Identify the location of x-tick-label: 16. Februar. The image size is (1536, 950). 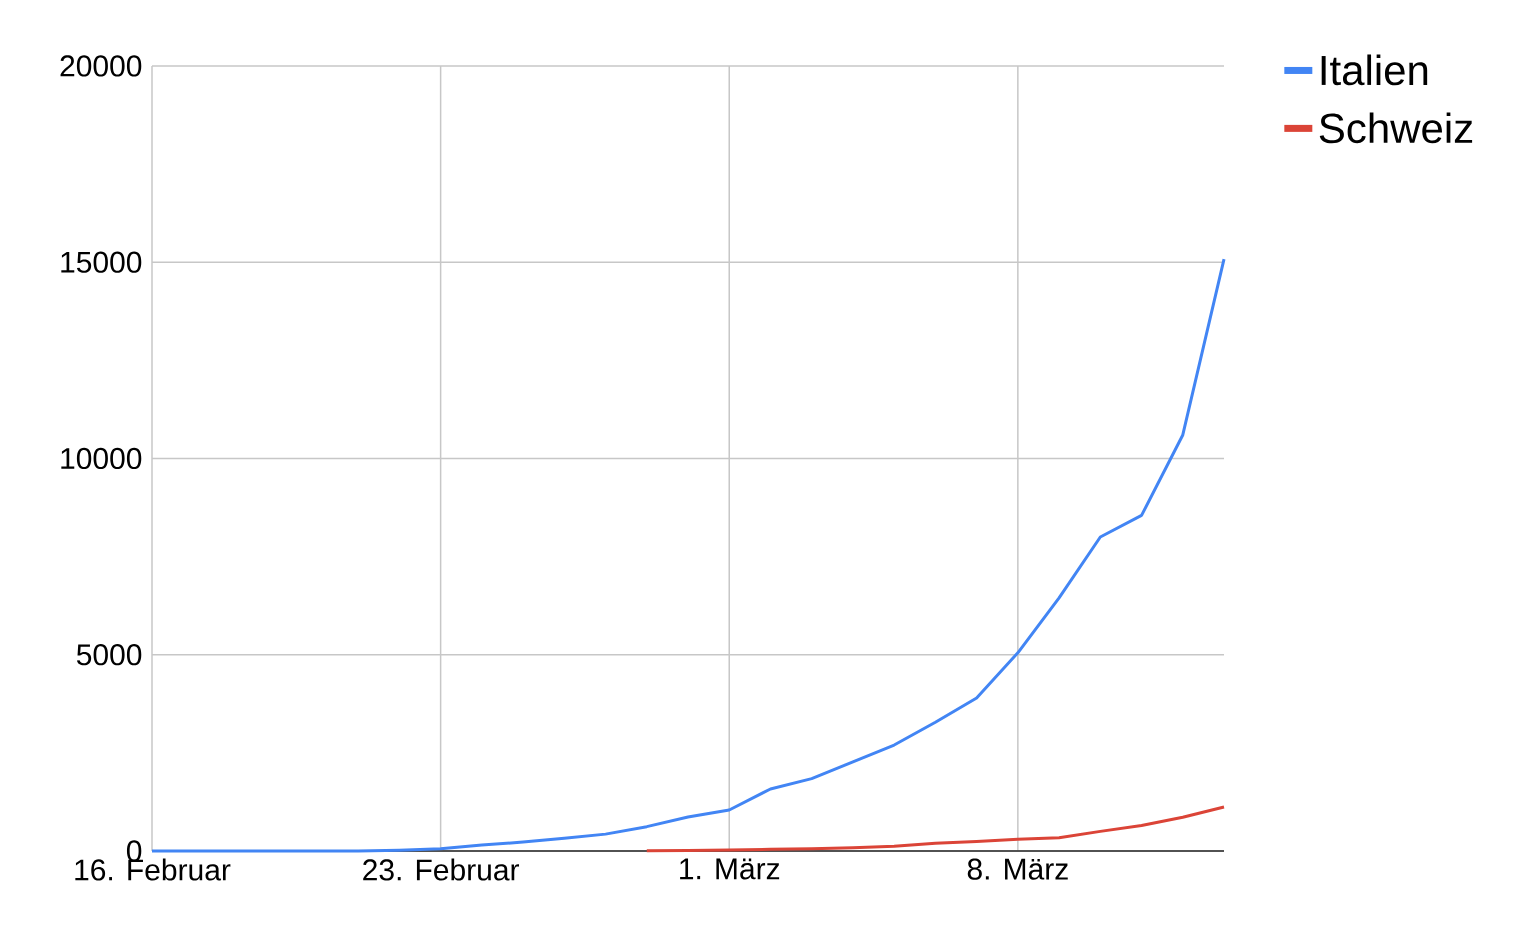
(153, 869).